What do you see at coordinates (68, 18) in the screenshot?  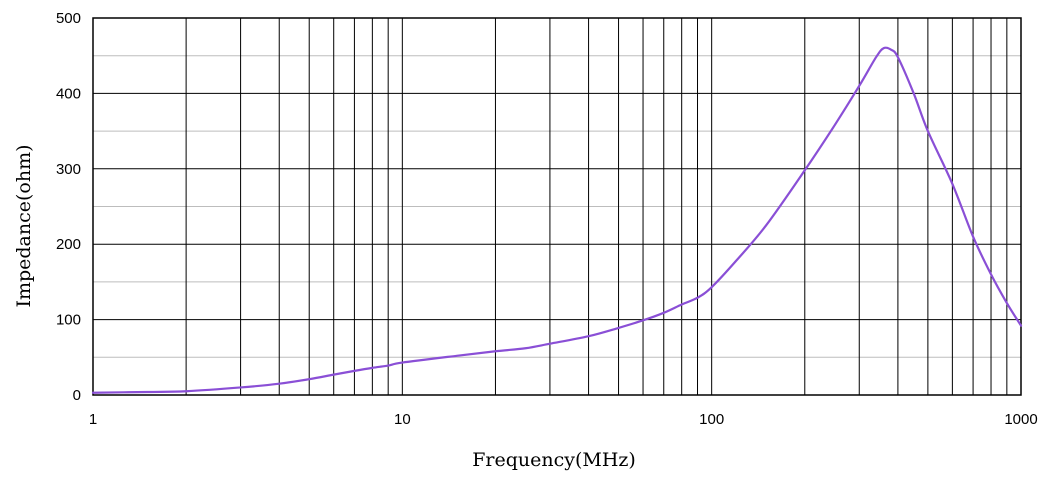 I see `y-tick-label: 500` at bounding box center [68, 18].